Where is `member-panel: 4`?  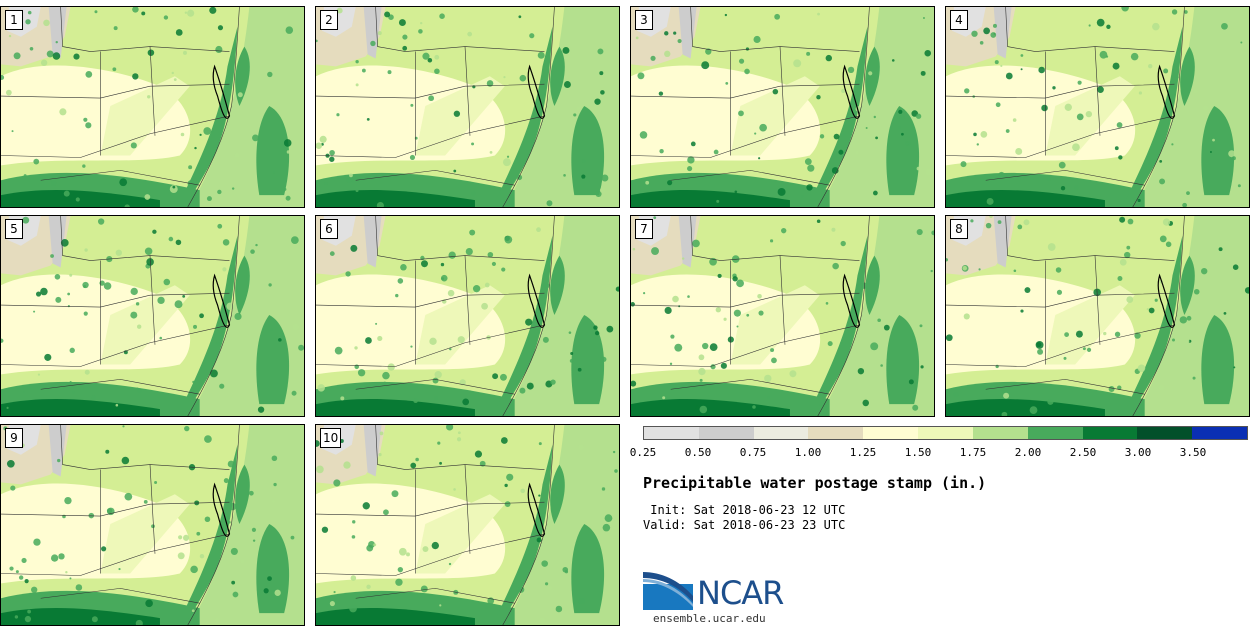 member-panel: 4 is located at coordinates (1097, 107).